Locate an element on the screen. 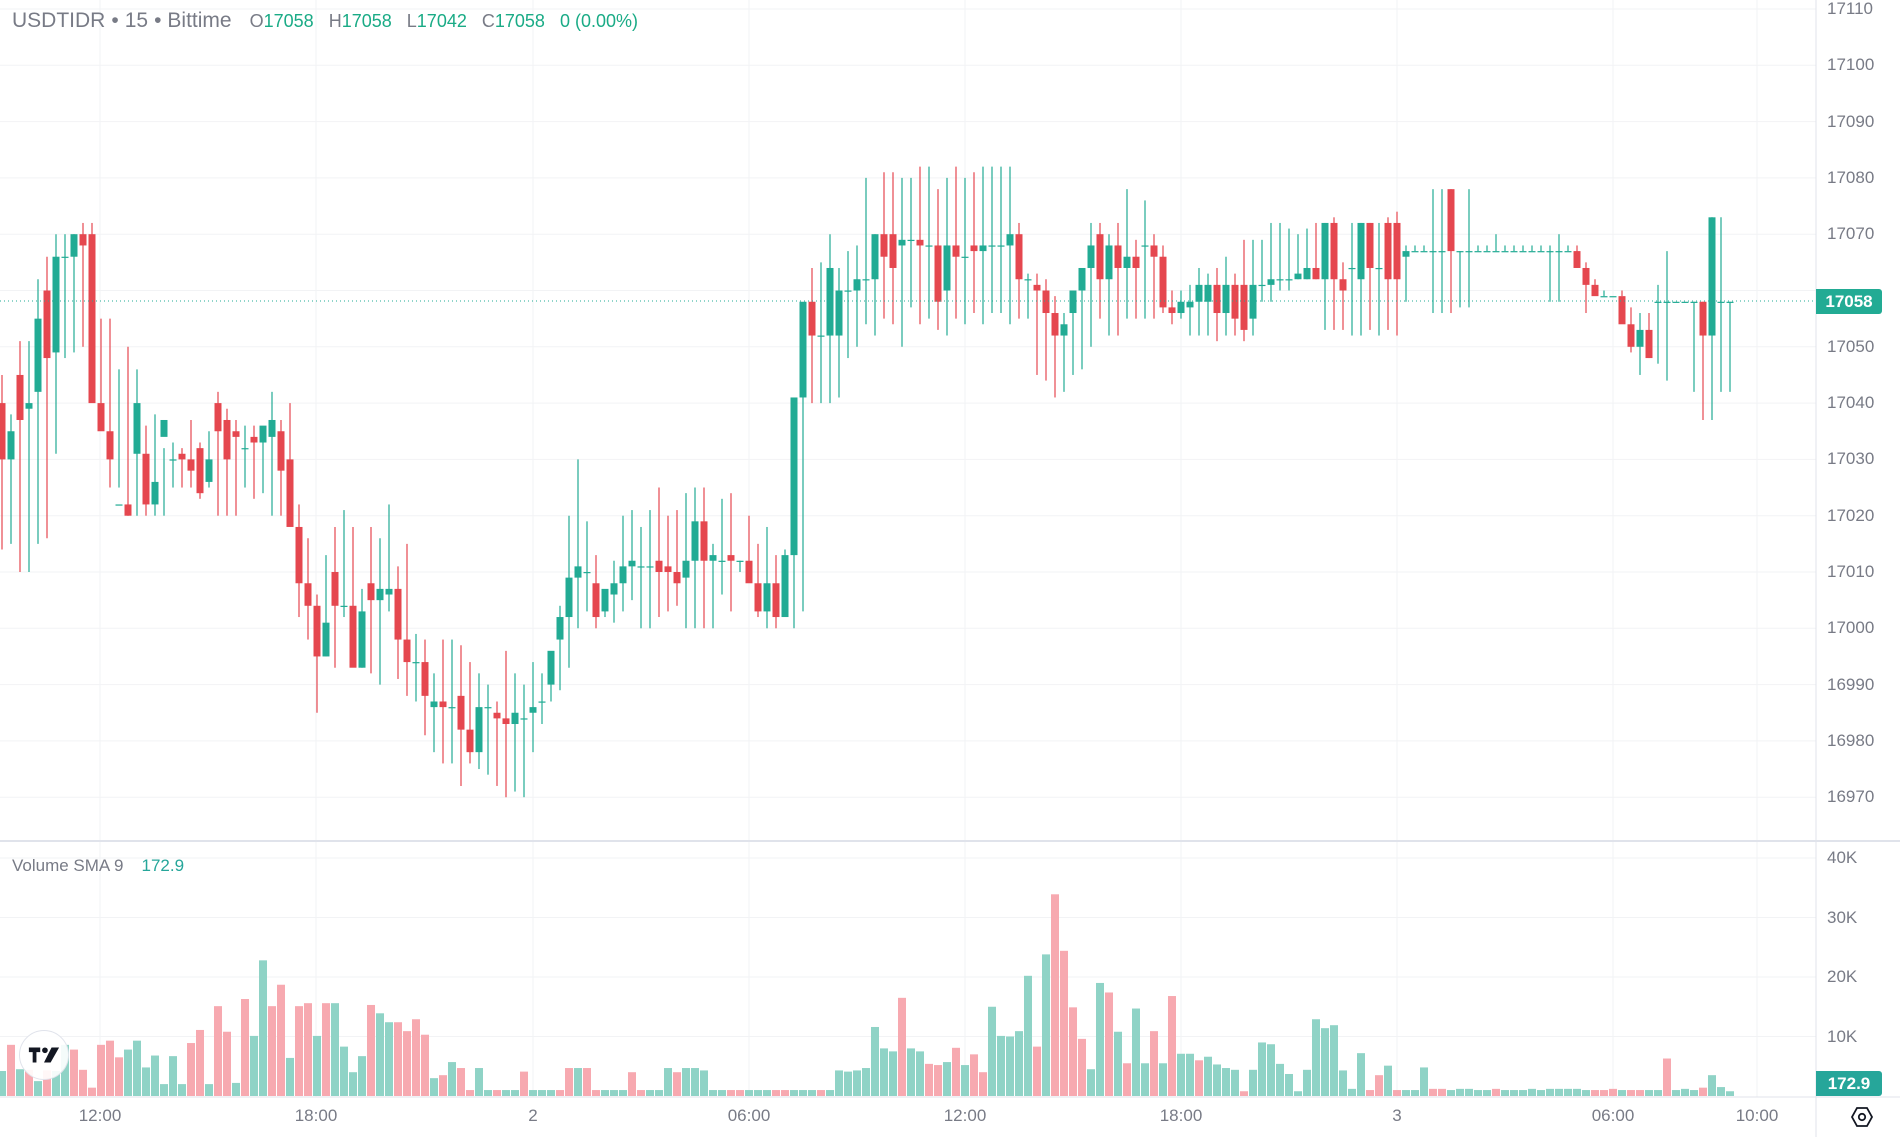 The width and height of the screenshot is (1900, 1137). high-label: H is located at coordinates (335, 21).